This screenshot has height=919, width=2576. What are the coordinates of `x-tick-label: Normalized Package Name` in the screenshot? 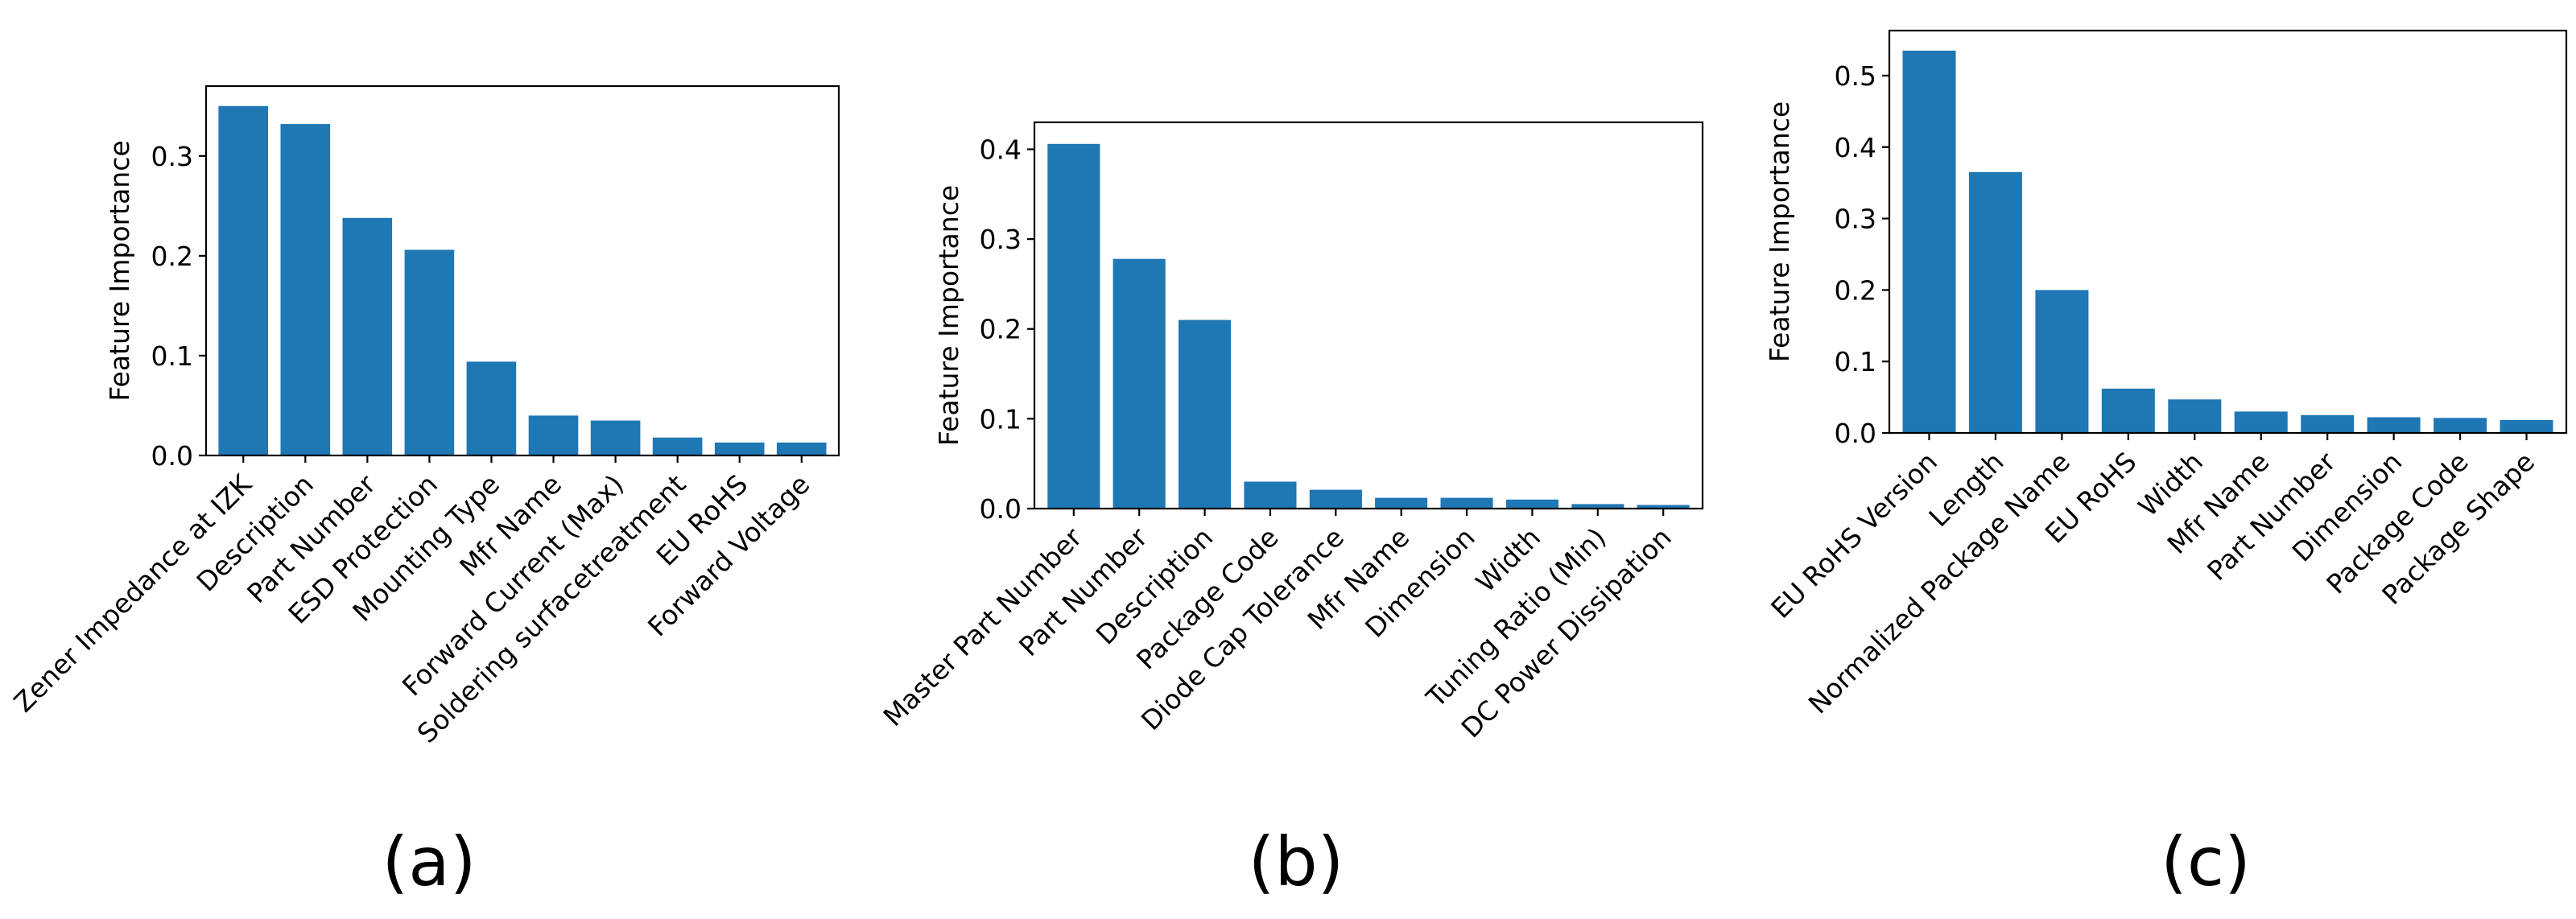 It's located at (1939, 582).